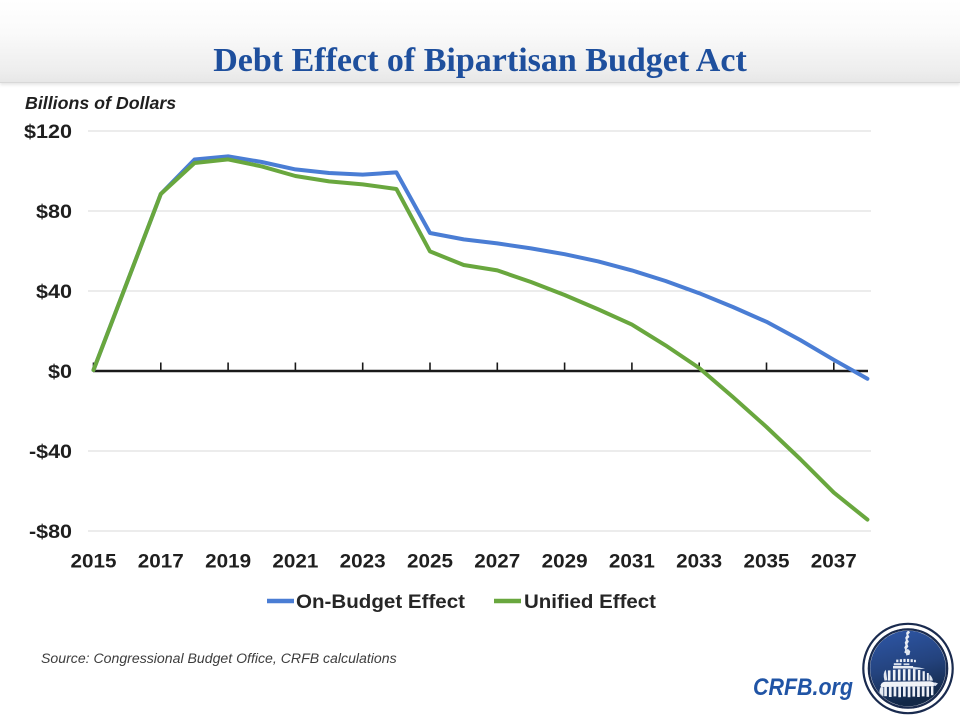 The image size is (960, 720). Describe the element at coordinates (381, 602) in the screenshot. I see `svg-text: On-Budget Effect` at that location.